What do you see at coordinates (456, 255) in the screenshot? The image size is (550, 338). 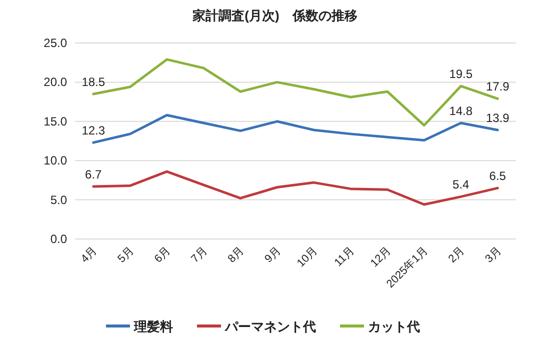 I see `x-tick-label: 2月` at bounding box center [456, 255].